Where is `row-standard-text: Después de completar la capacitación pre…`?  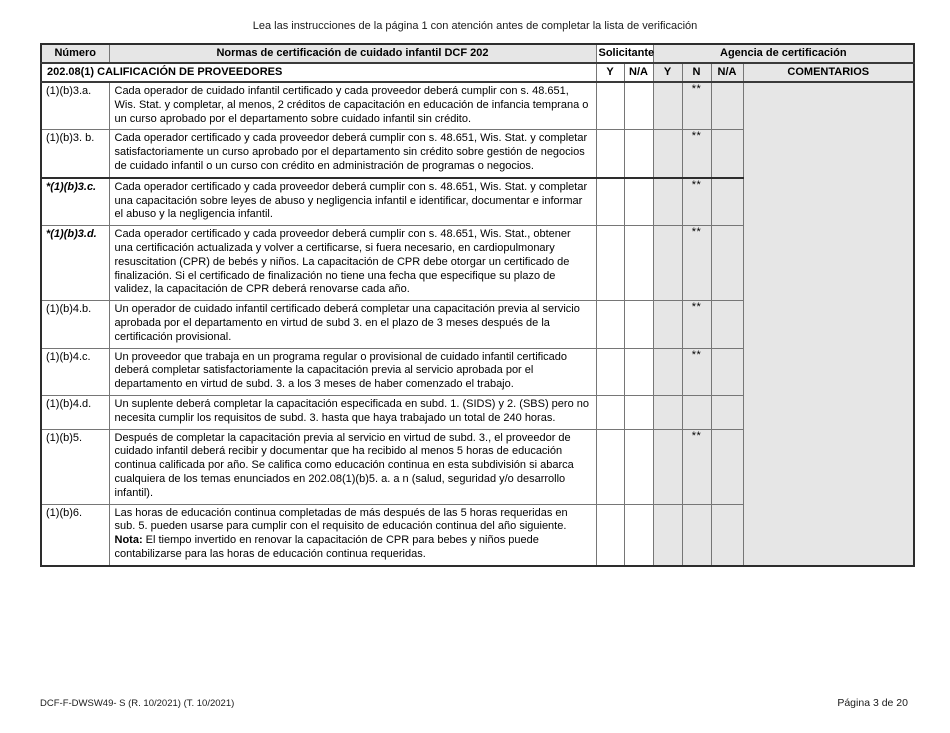 row-standard-text: Después de completar la capacitación pre… is located at coordinates (352, 466).